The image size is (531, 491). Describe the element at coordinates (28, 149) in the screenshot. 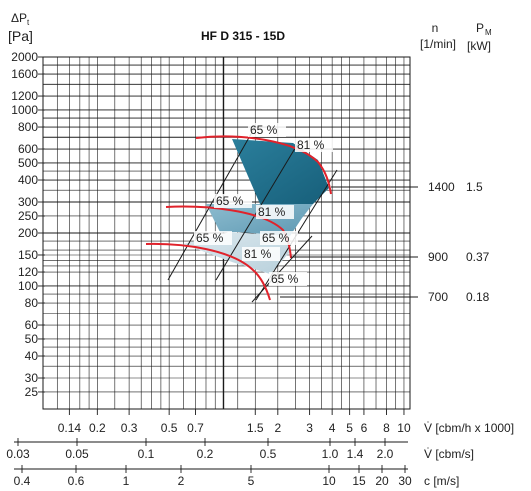

I see `y-tick-label: 600` at that location.